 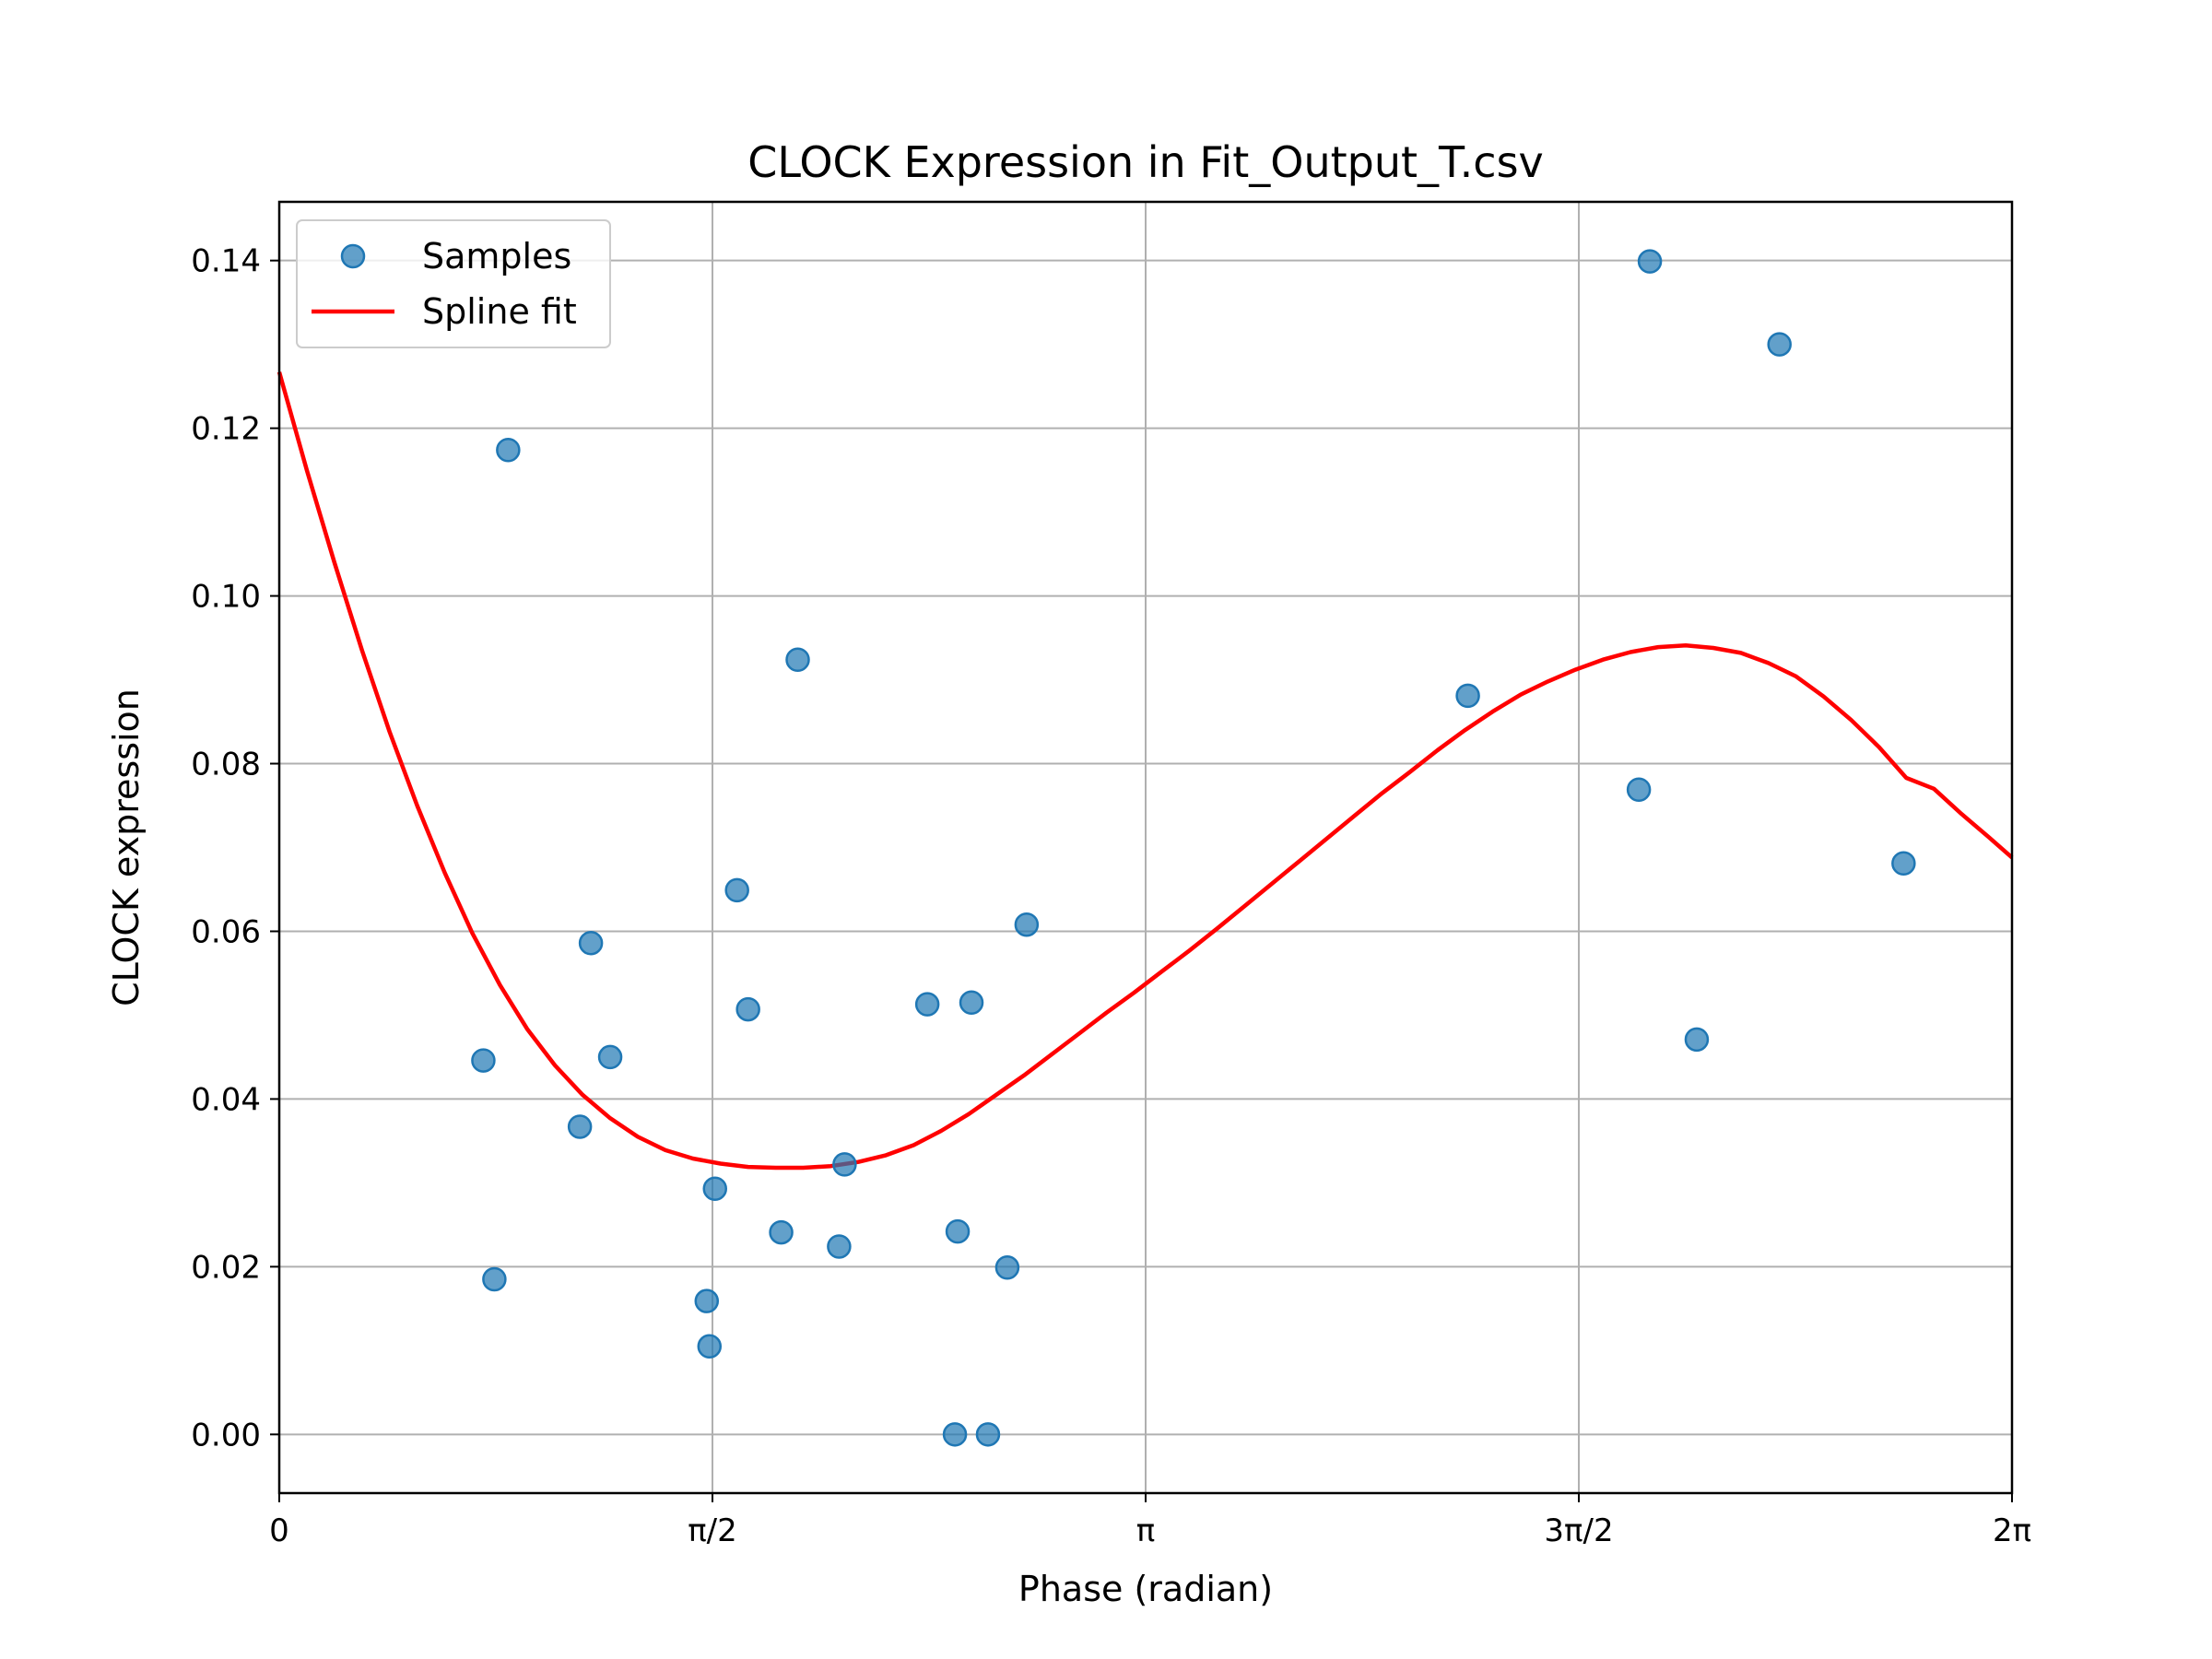 What do you see at coordinates (1145, 1530) in the screenshot?
I see `x-tick-label: π` at bounding box center [1145, 1530].